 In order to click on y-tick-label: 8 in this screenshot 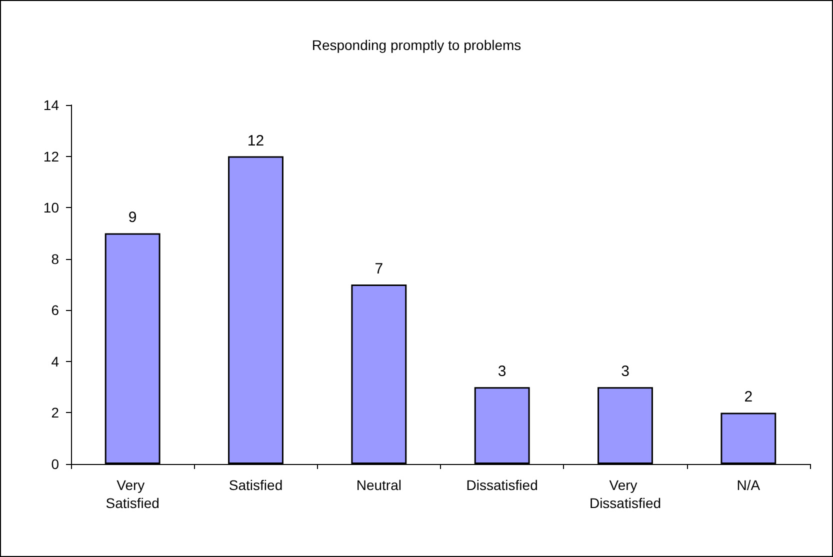, I will do `click(55, 258)`.